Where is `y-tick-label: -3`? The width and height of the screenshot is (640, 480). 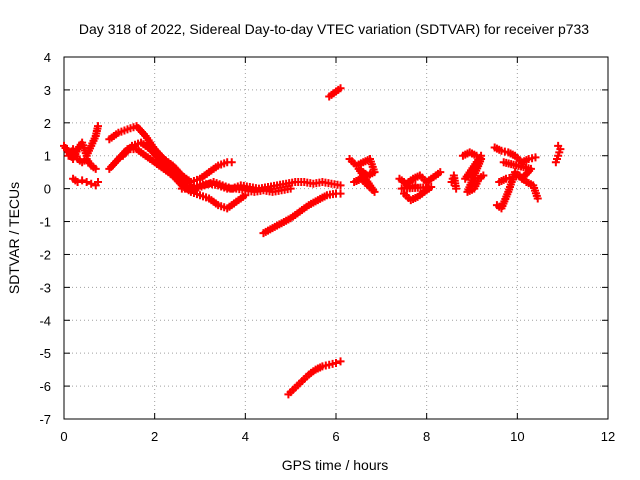
y-tick-label: -3 is located at coordinates (45, 287).